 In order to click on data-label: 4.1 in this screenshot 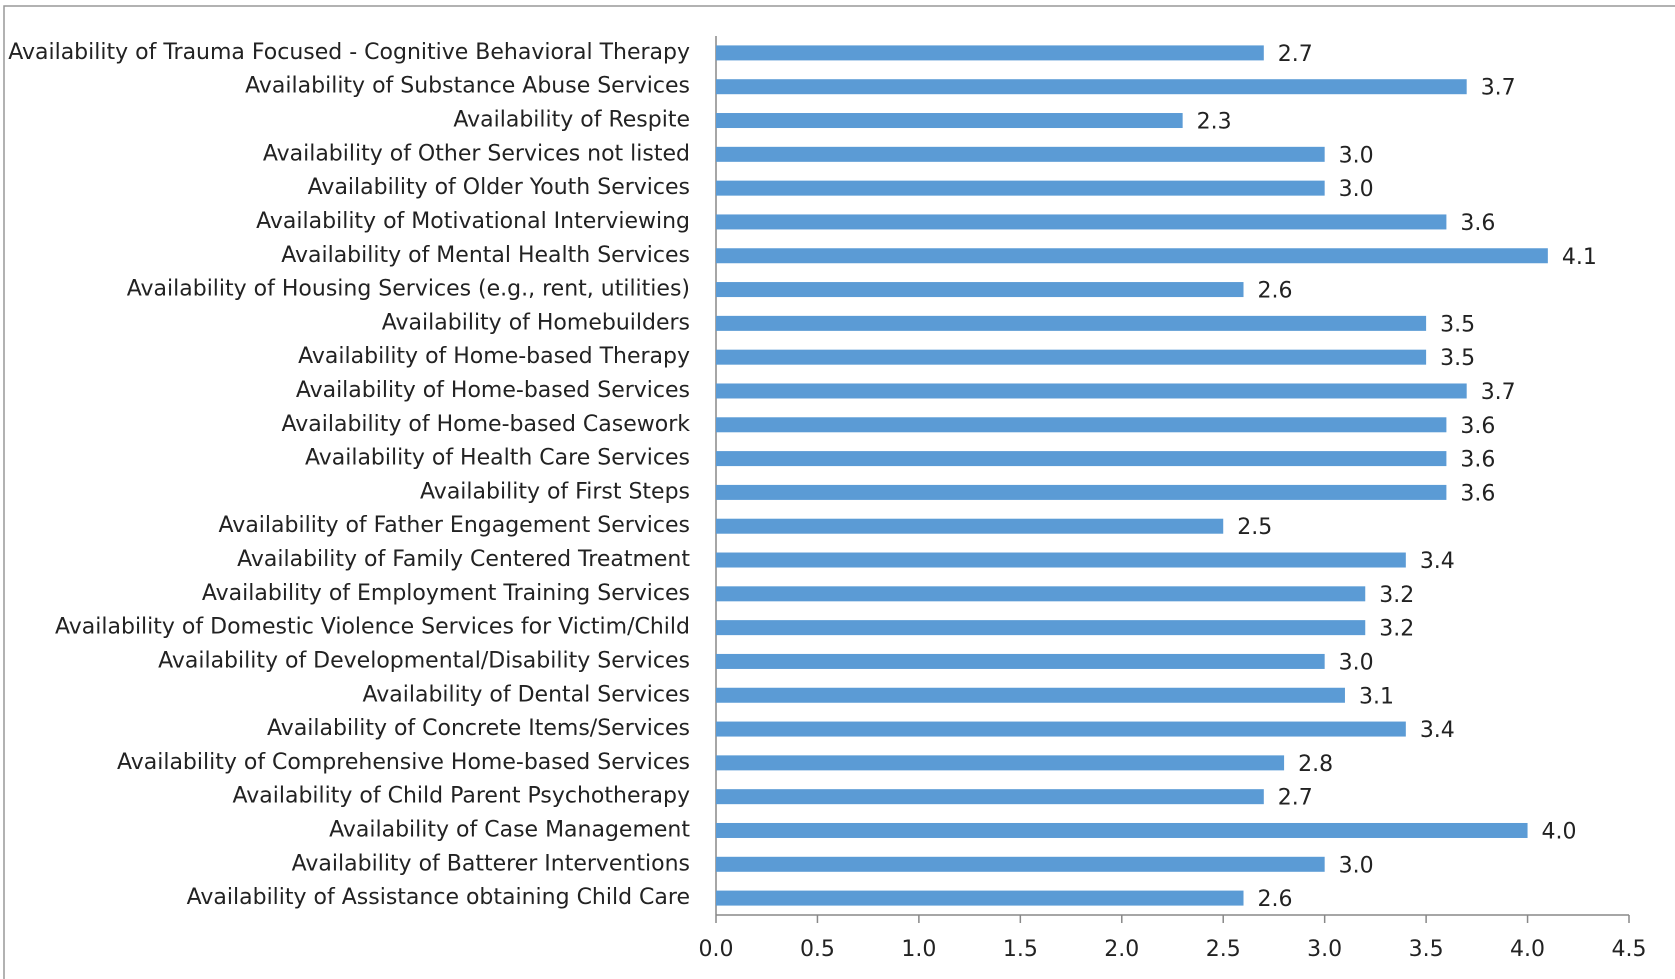, I will do `click(1579, 257)`.